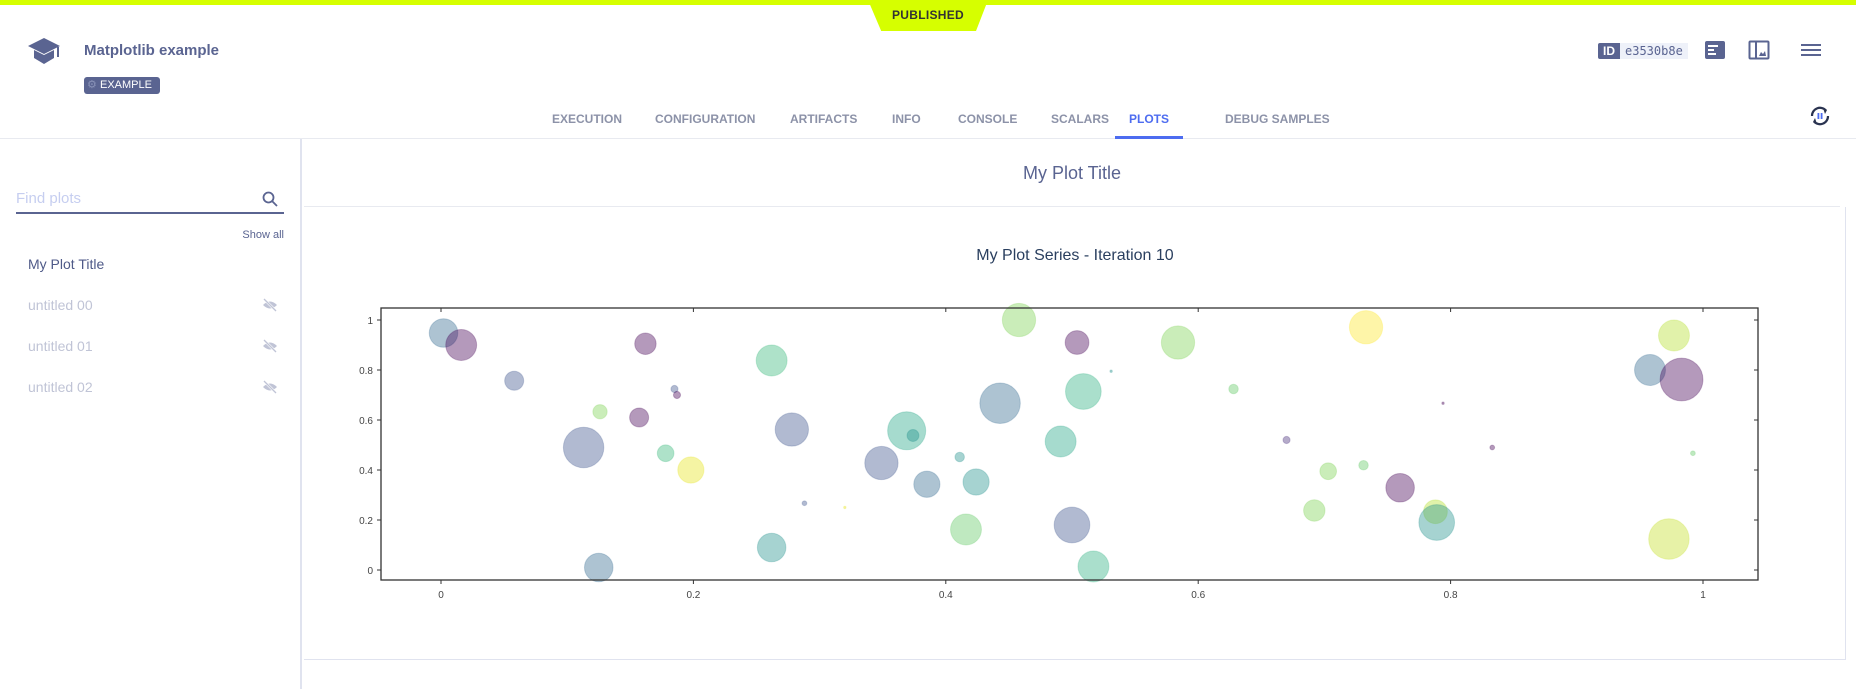  Describe the element at coordinates (1759, 50) in the screenshot. I see `layout-icon` at that location.